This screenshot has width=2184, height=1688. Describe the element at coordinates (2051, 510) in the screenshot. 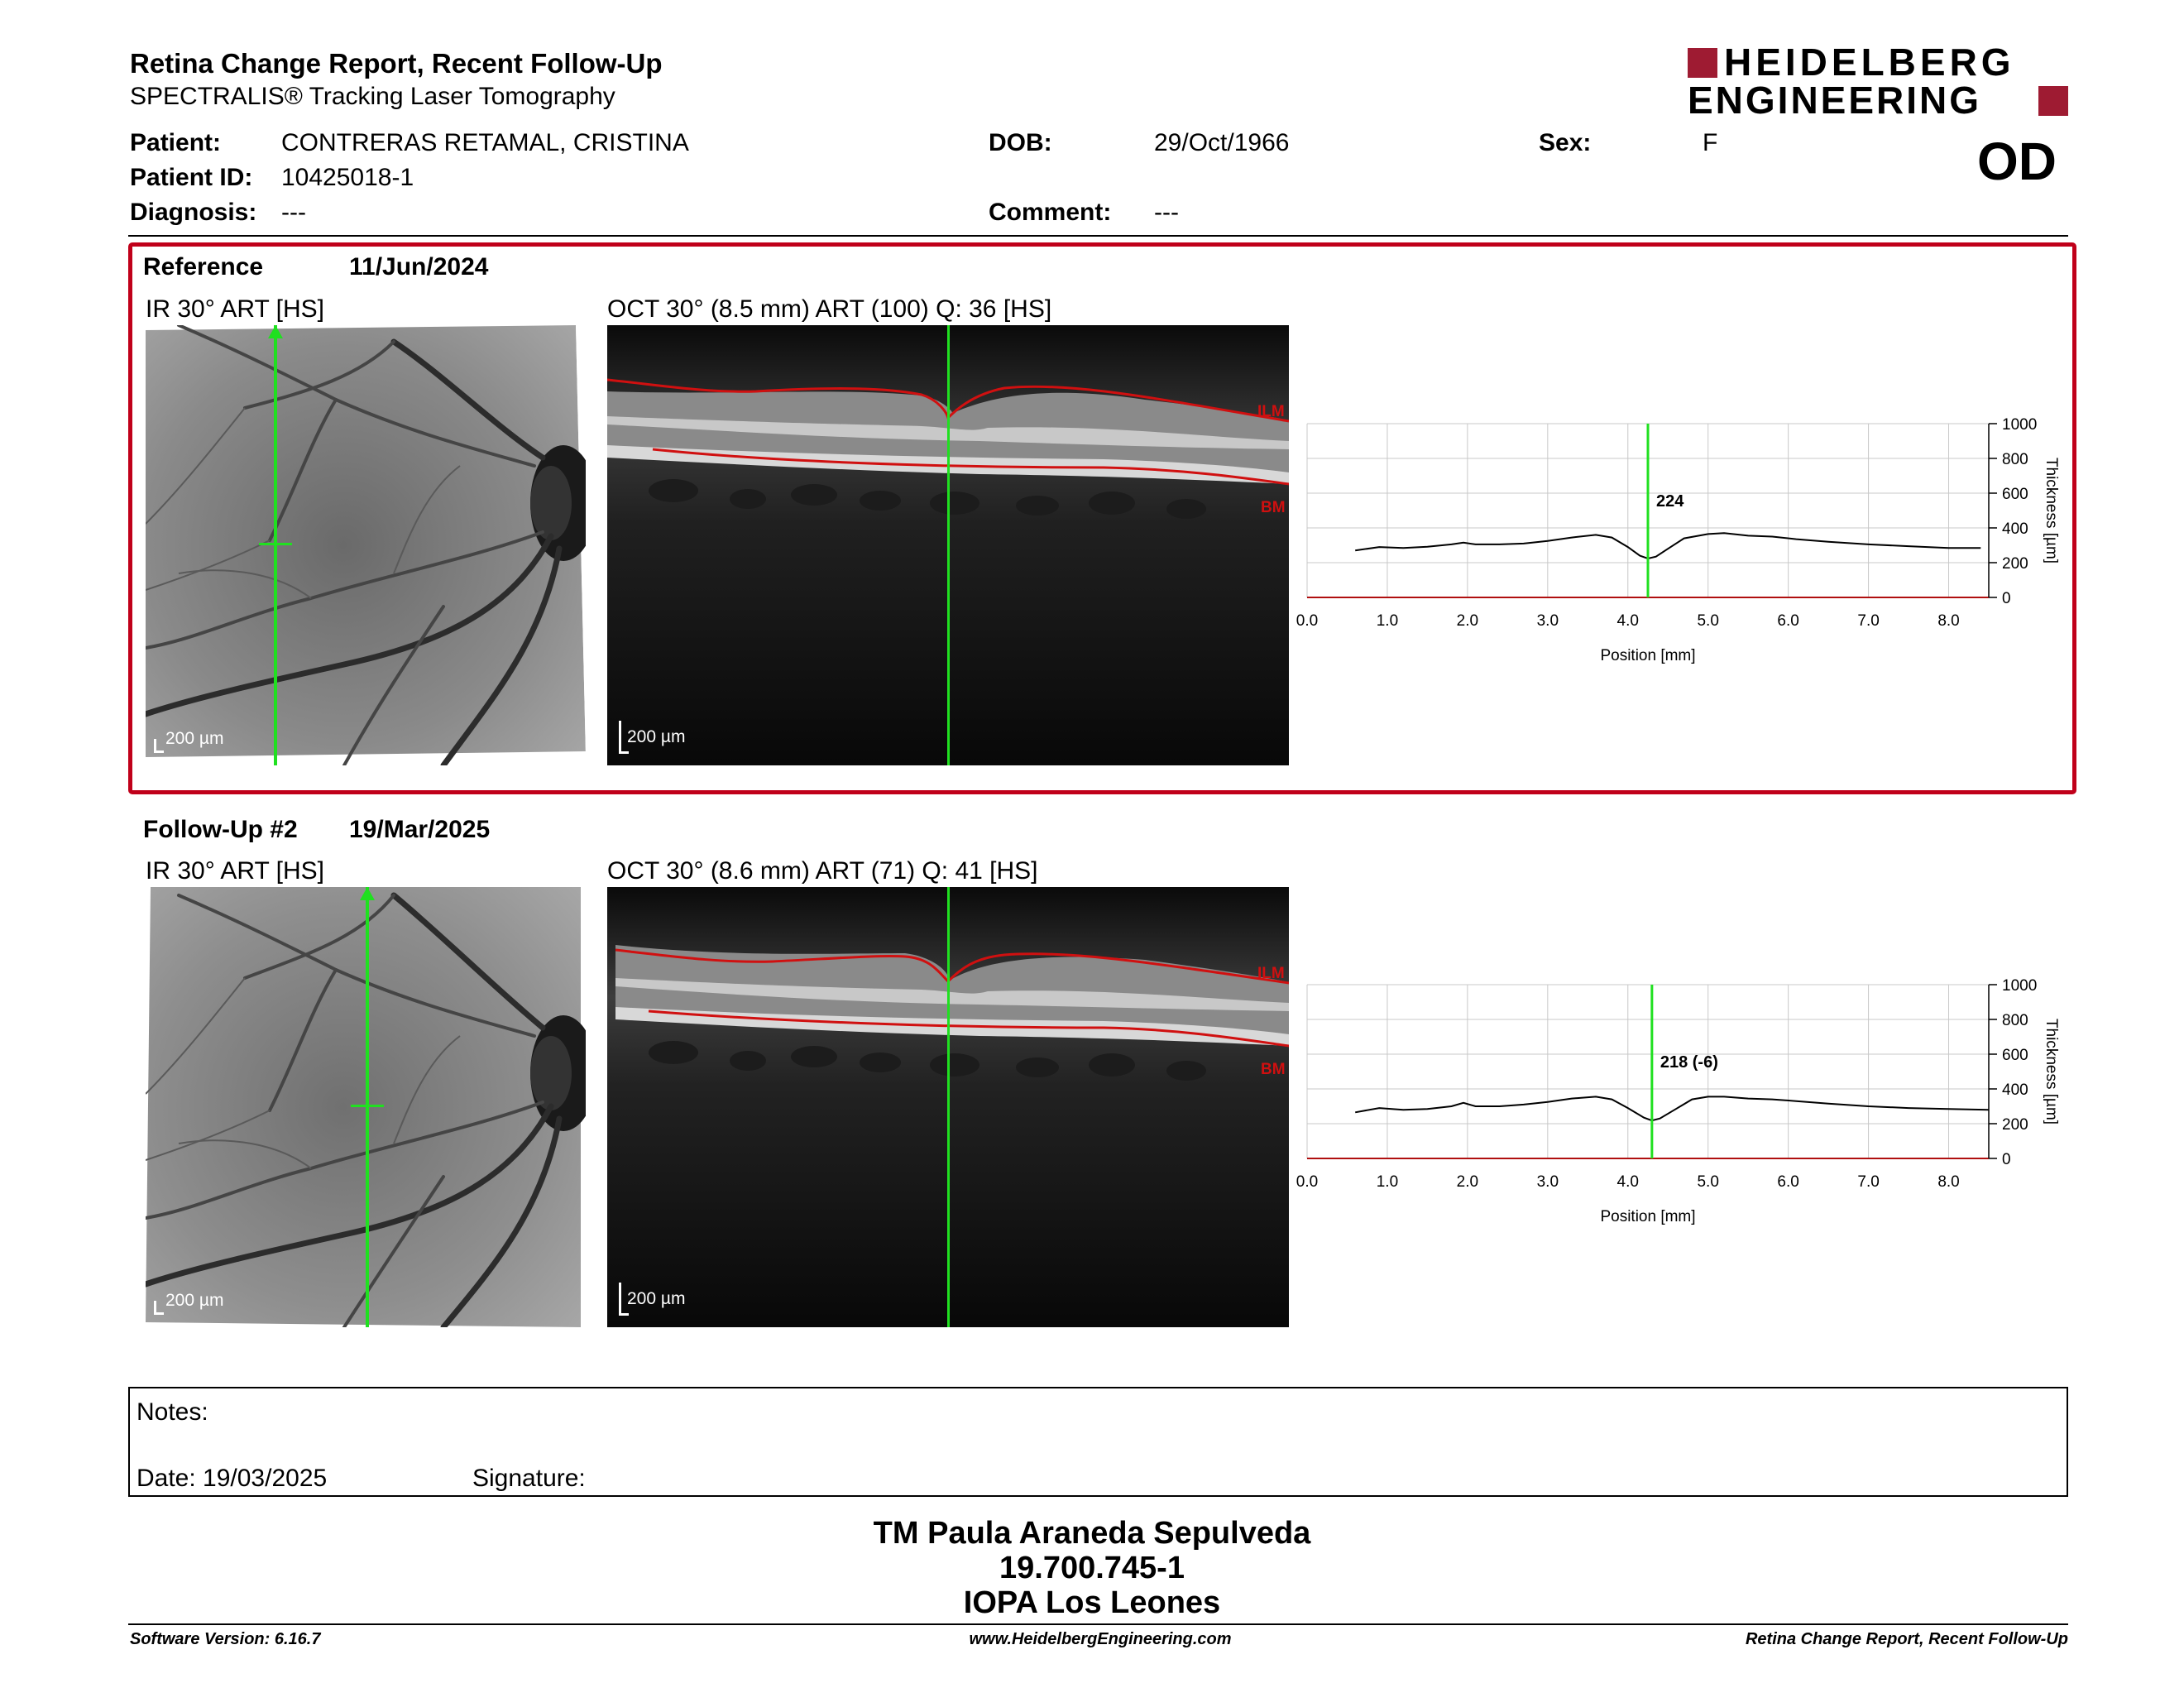

I see `reference-y-axis-title: Thickness [µm]` at that location.